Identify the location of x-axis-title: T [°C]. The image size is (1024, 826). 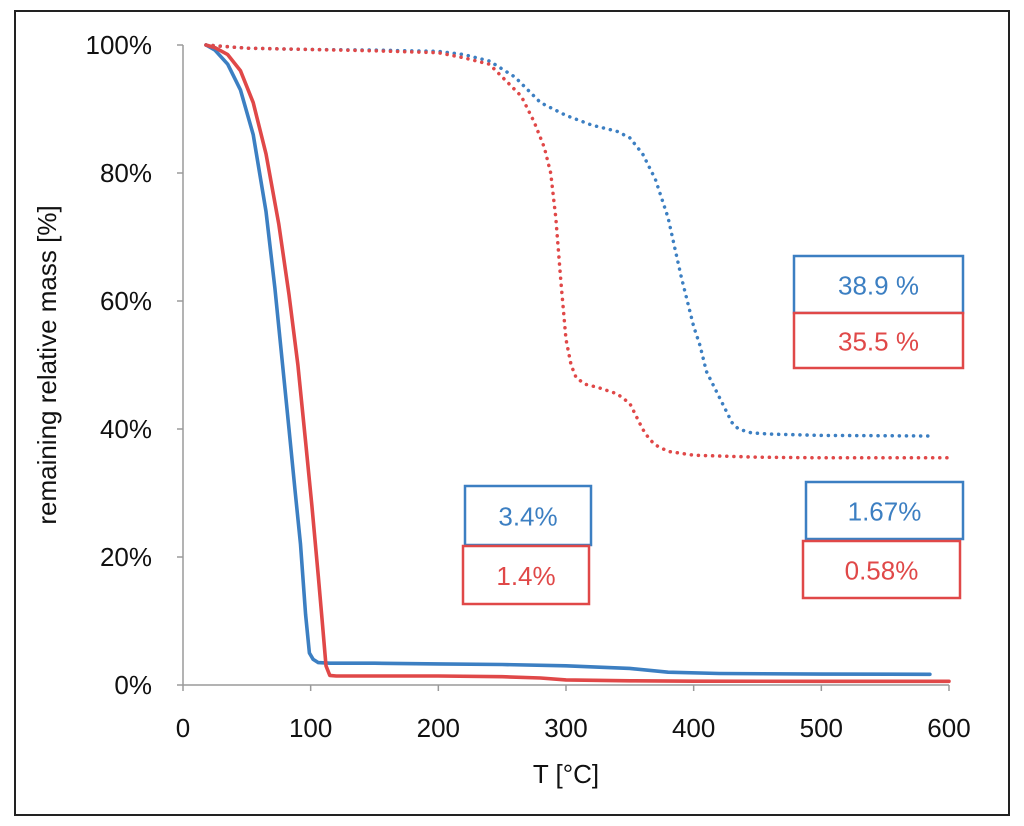
(566, 774).